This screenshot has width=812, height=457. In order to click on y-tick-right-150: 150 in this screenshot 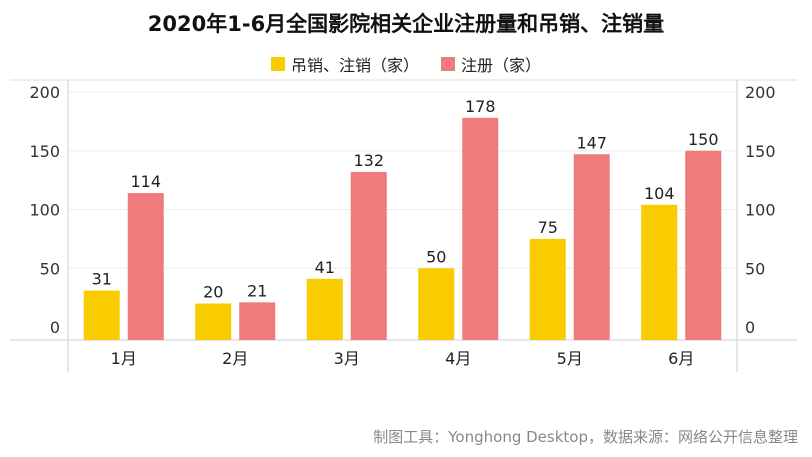, I will do `click(760, 151)`.